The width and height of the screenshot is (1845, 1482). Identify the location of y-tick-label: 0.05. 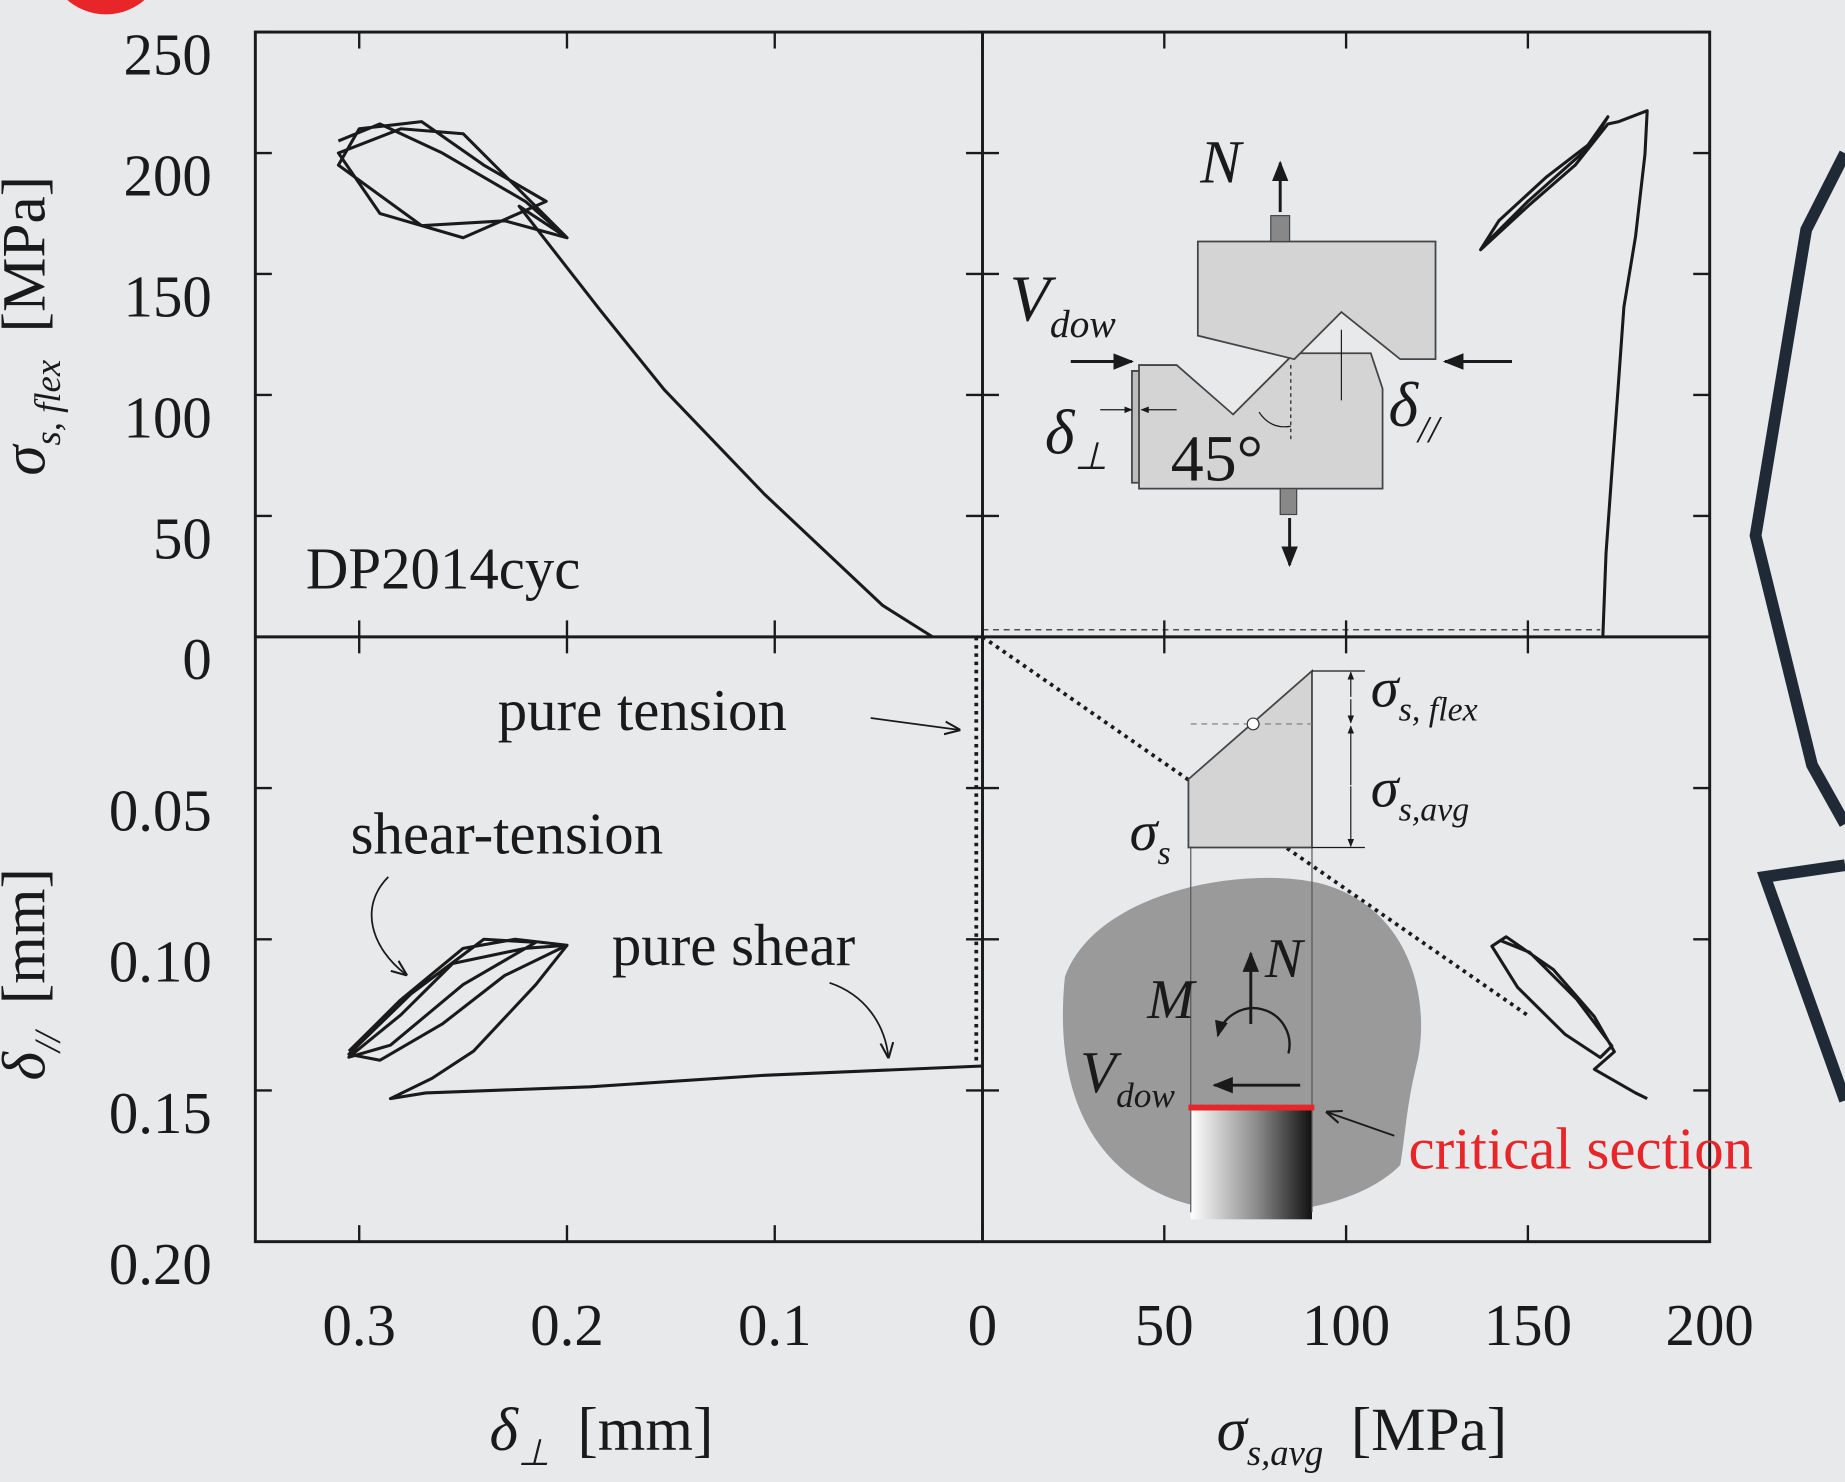
(160, 810).